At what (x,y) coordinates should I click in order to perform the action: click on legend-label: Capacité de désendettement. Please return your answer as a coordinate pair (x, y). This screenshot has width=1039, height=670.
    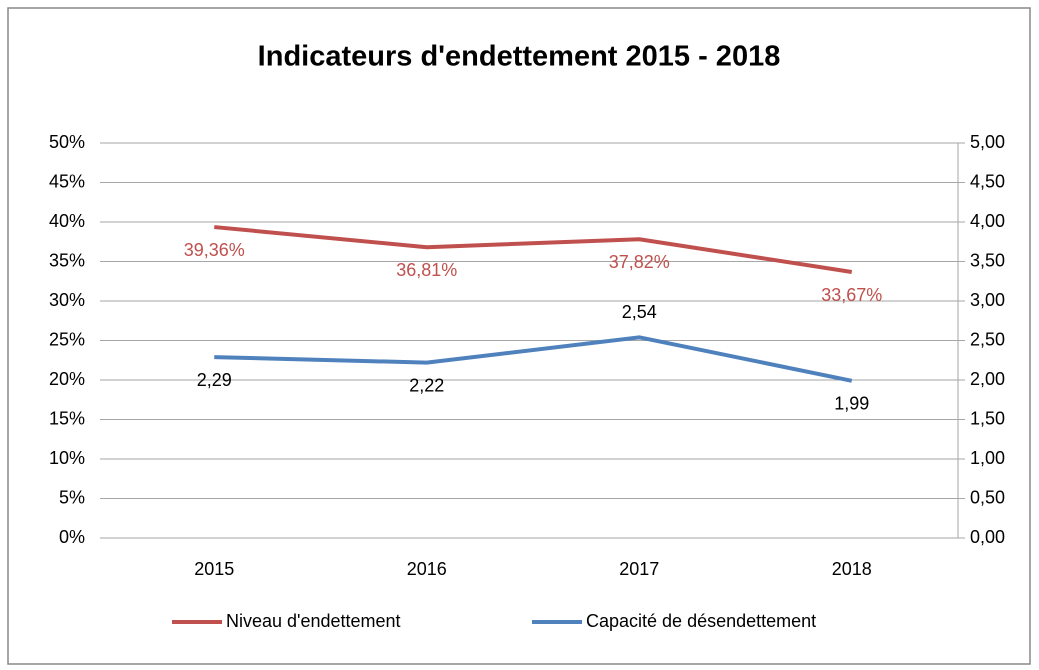
    Looking at the image, I should click on (701, 621).